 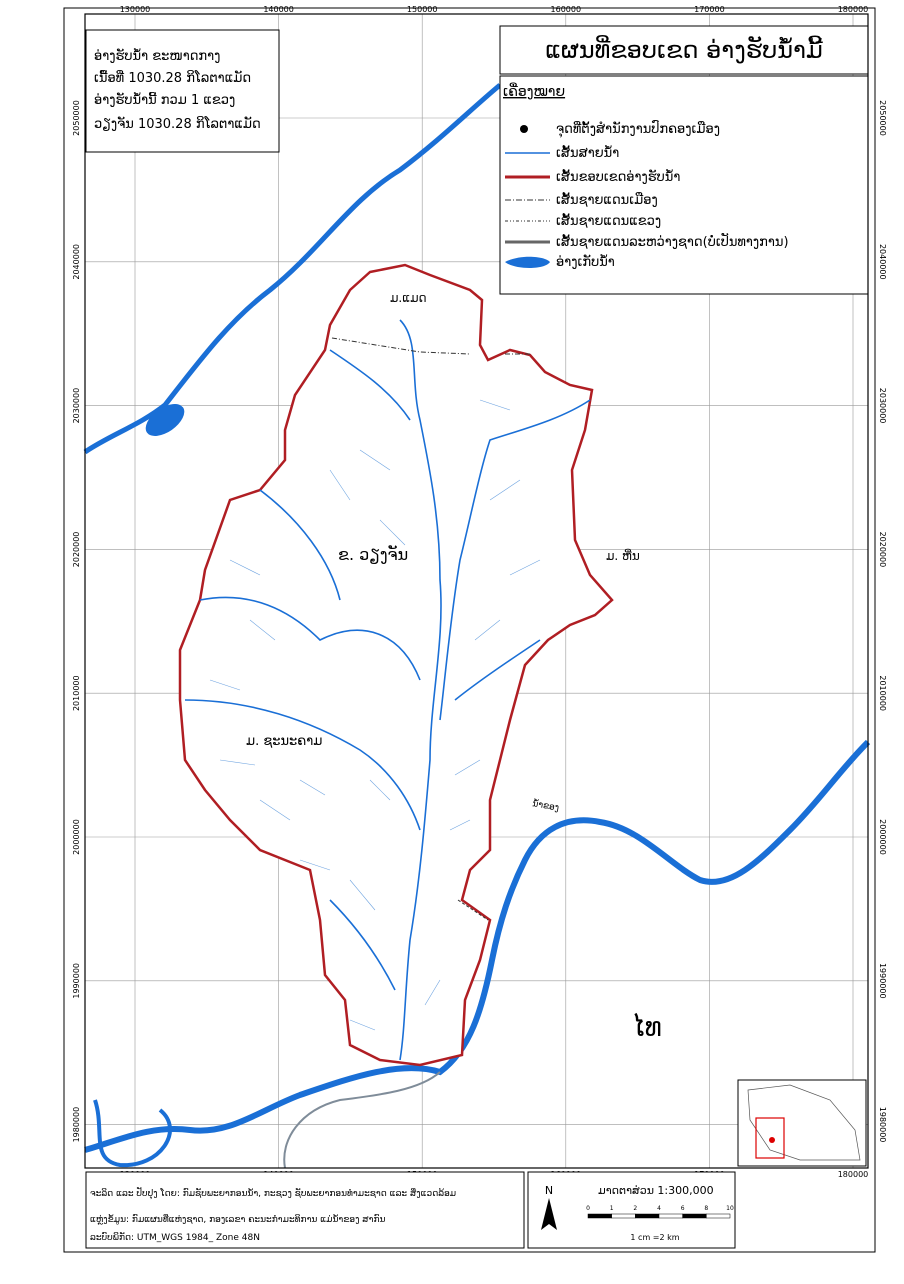 I want to click on legend-label: ຈຸດທີ່ຕັ້ງສຳນັກງານປົກຄອງເມືອງ, so click(x=638, y=129).